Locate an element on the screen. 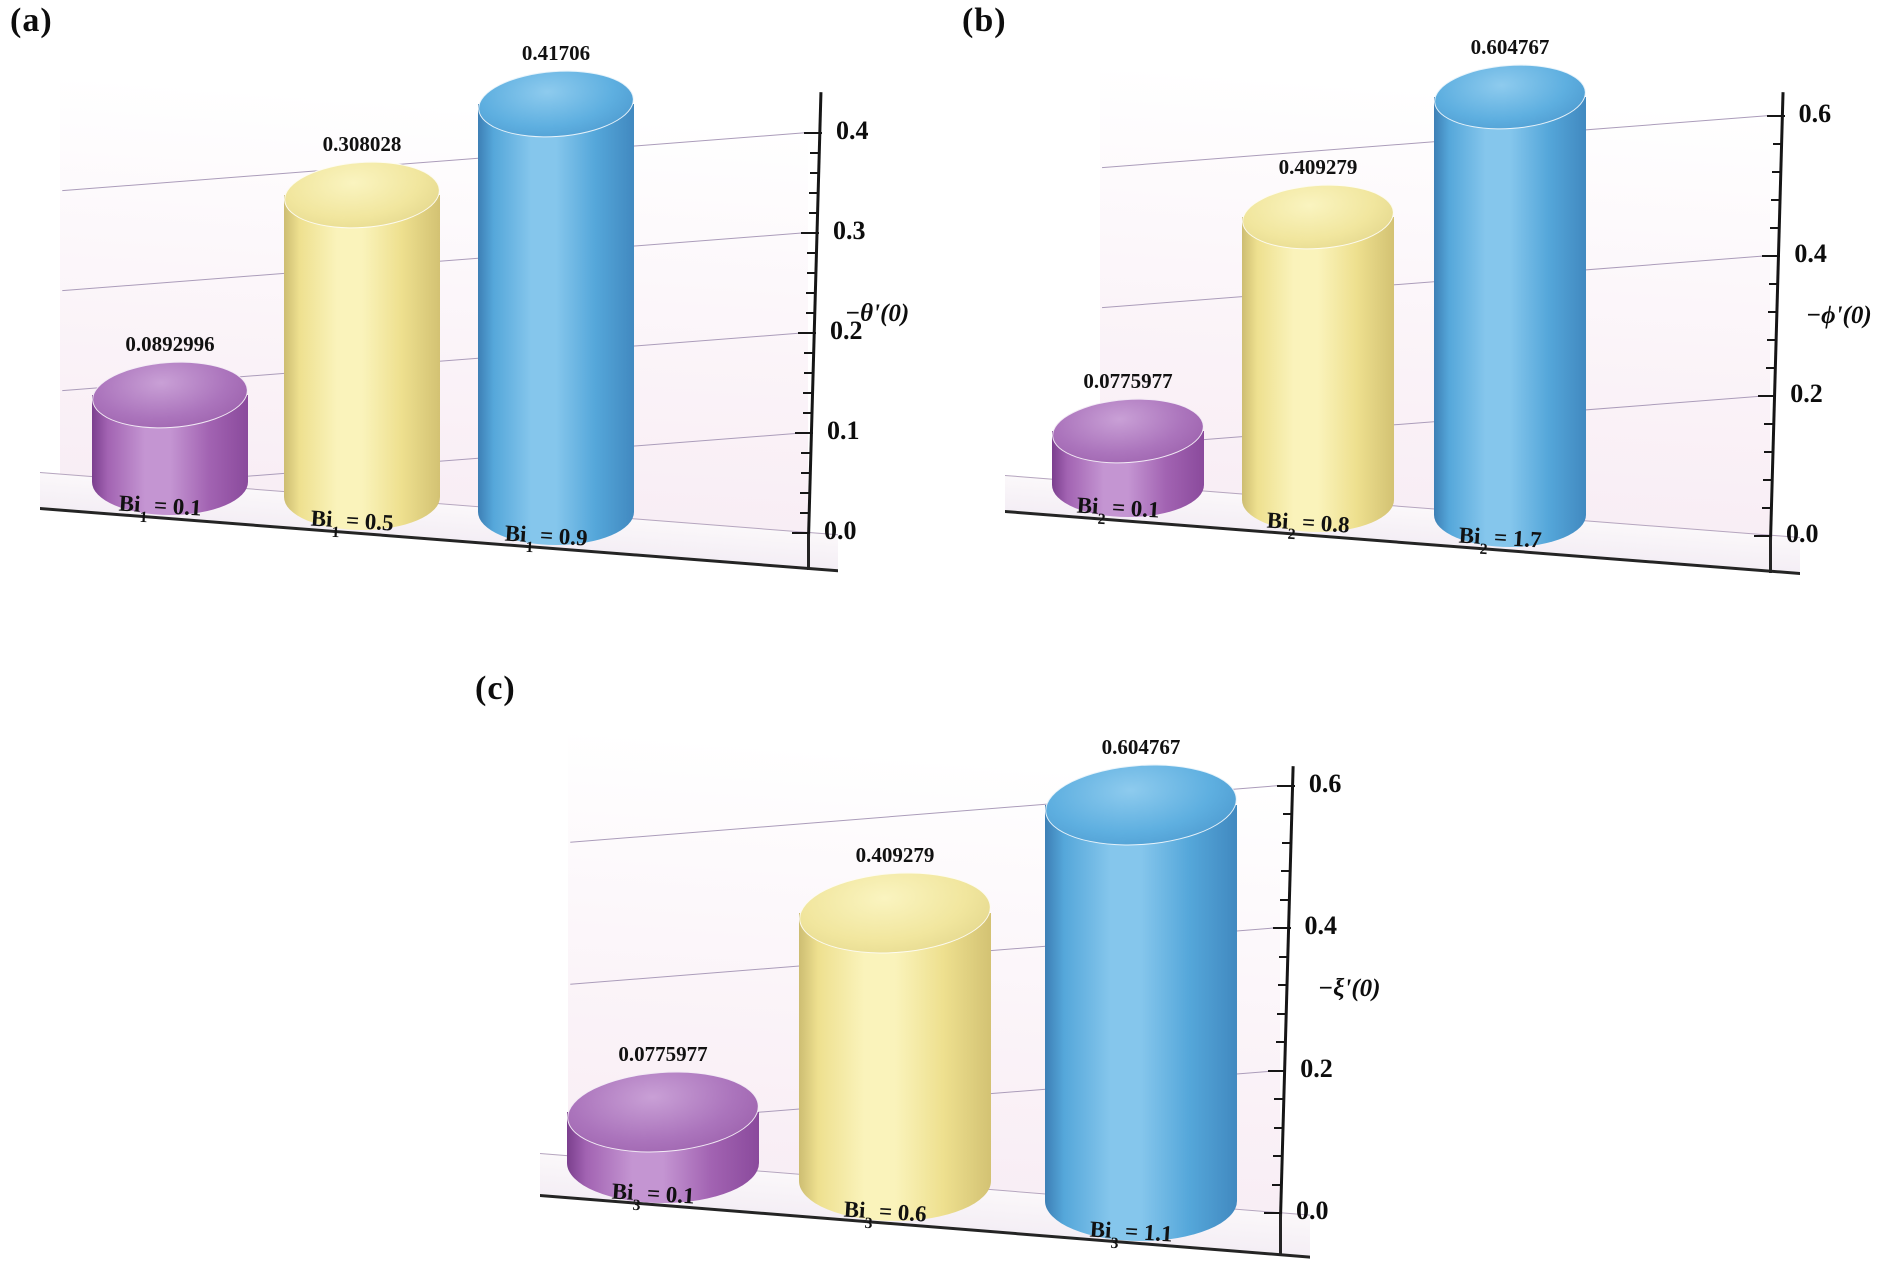 Image resolution: width=1900 pixels, height=1268 pixels. panel-a-letter: (a) is located at coordinates (31, 20).